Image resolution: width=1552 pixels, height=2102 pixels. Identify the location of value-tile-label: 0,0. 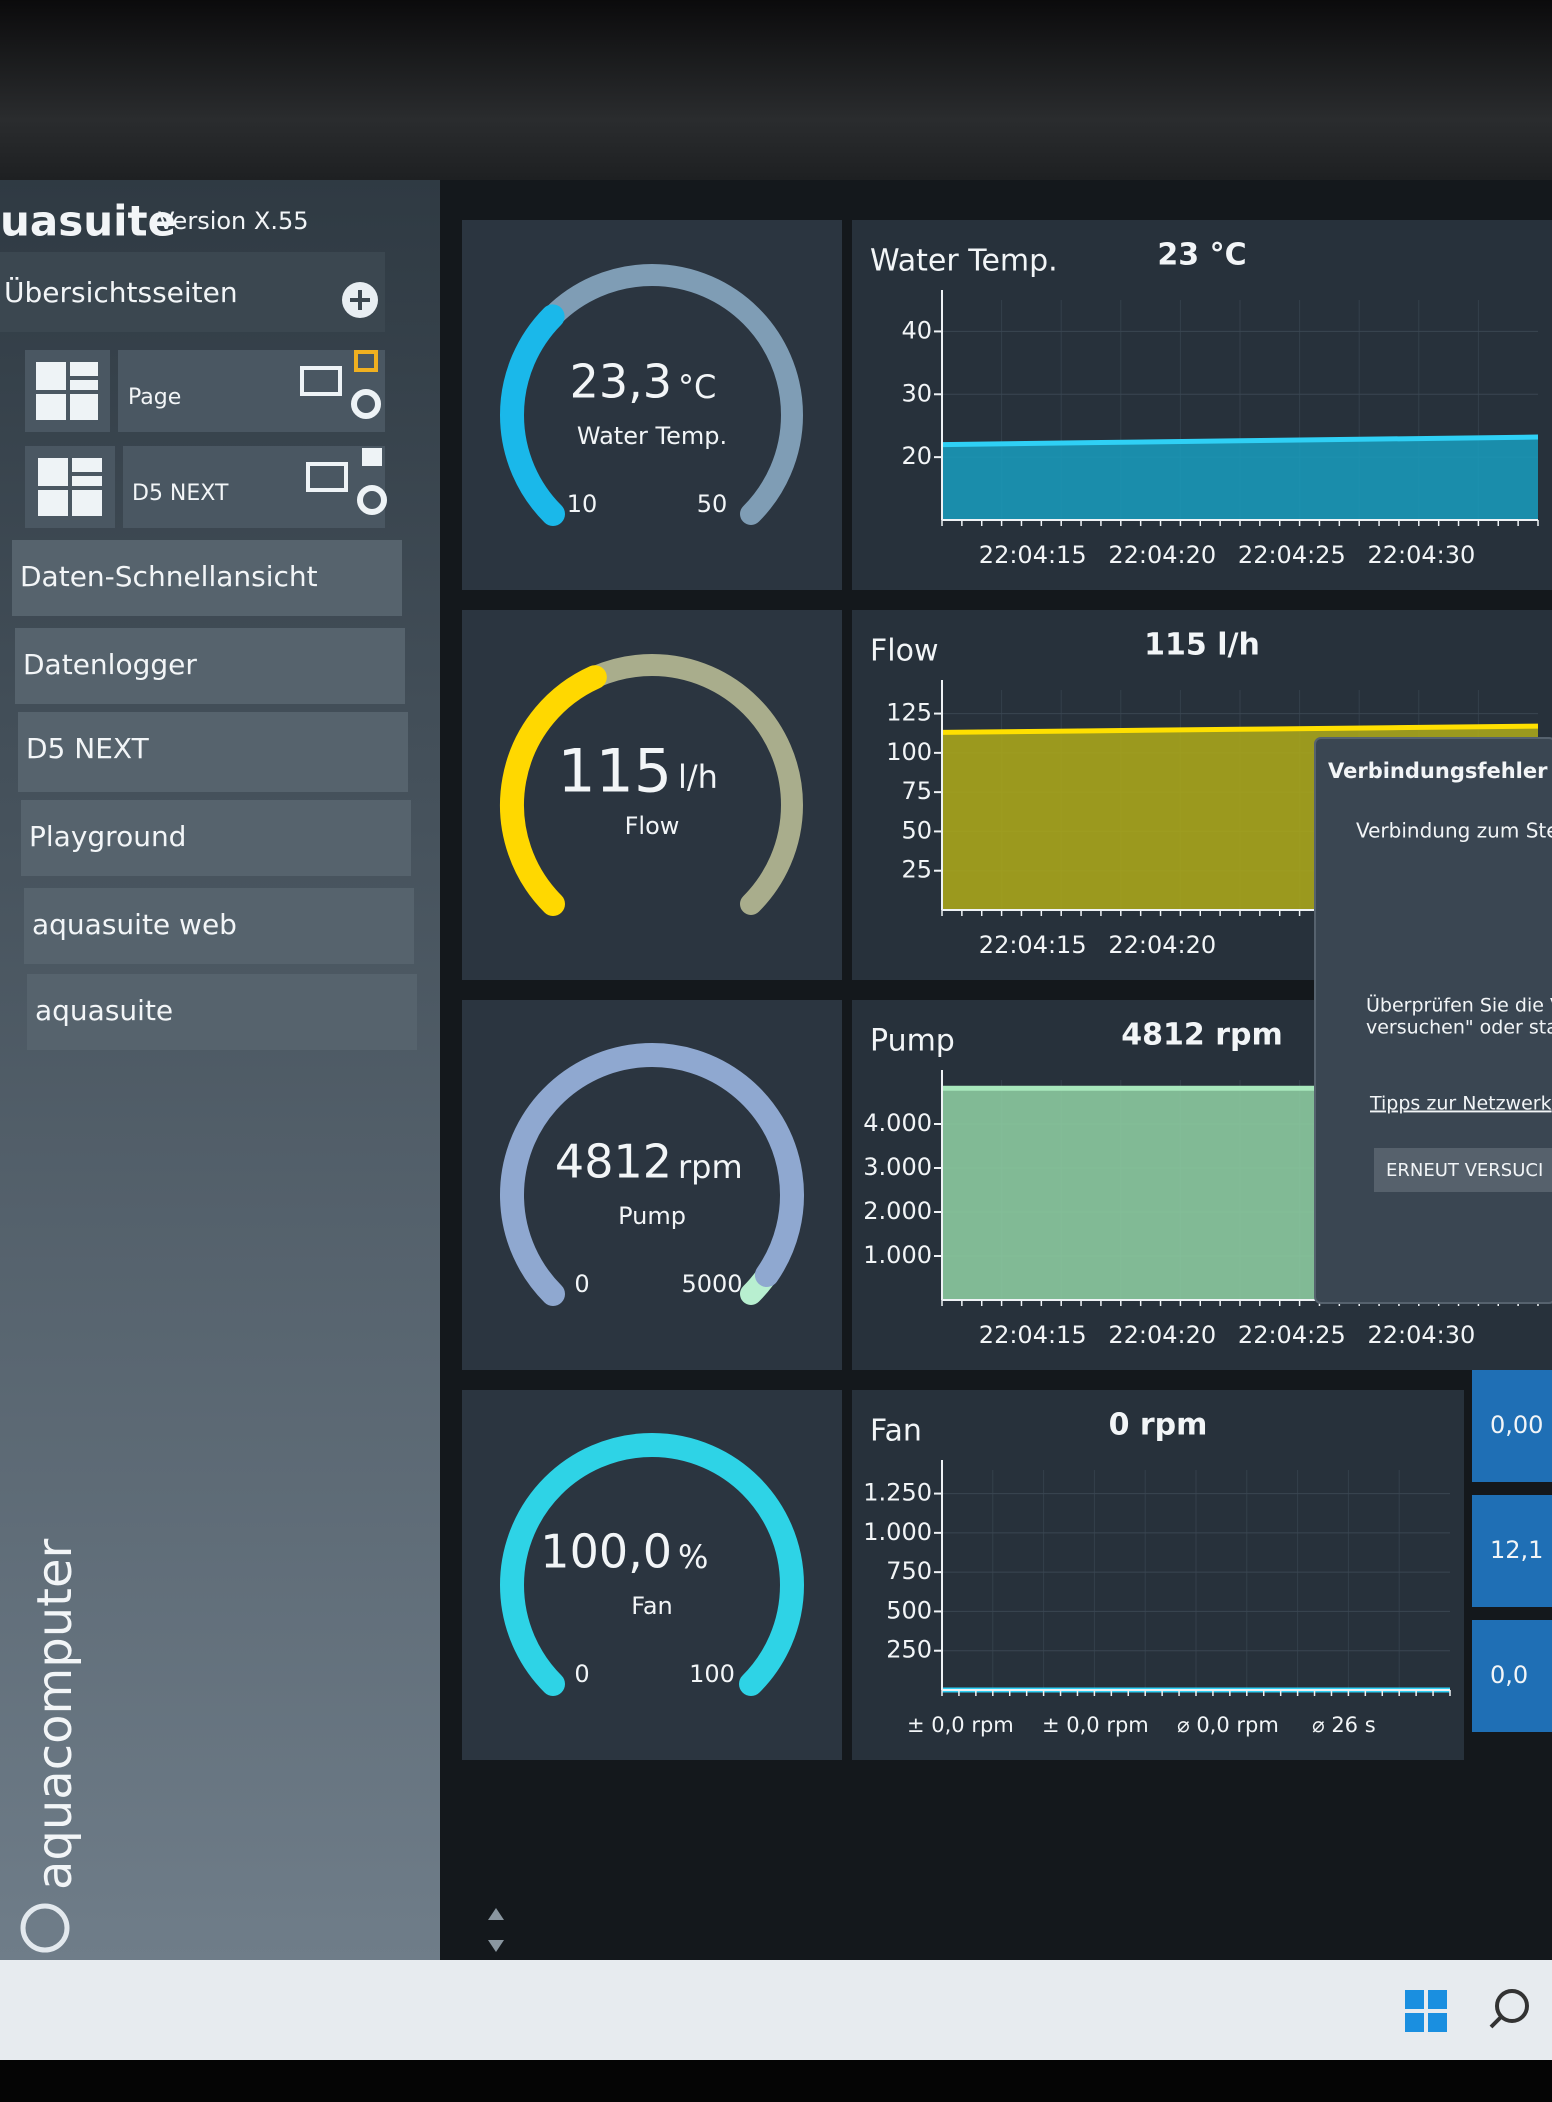
(1509, 1675).